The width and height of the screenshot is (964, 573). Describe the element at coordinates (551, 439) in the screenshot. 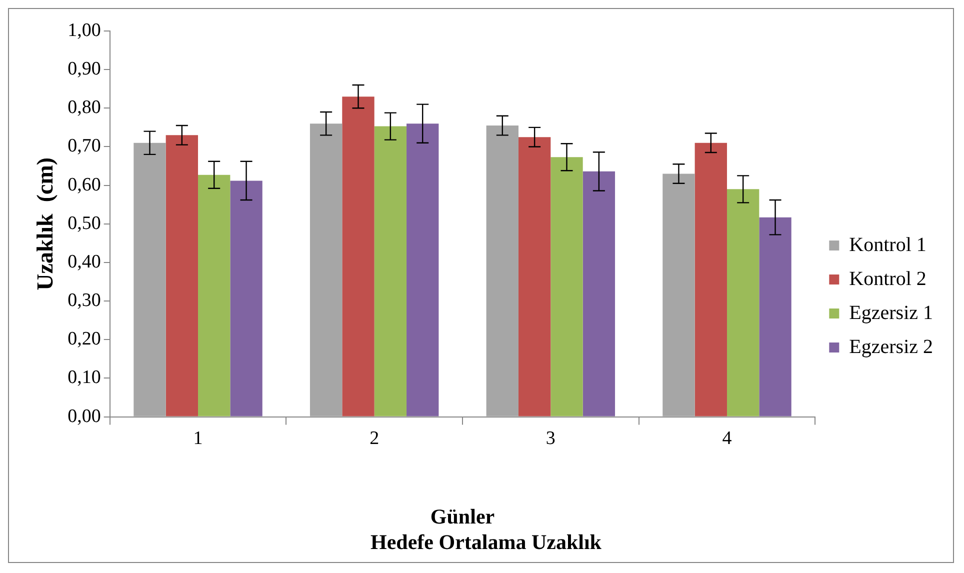

I see `x-tick-label: 3` at that location.